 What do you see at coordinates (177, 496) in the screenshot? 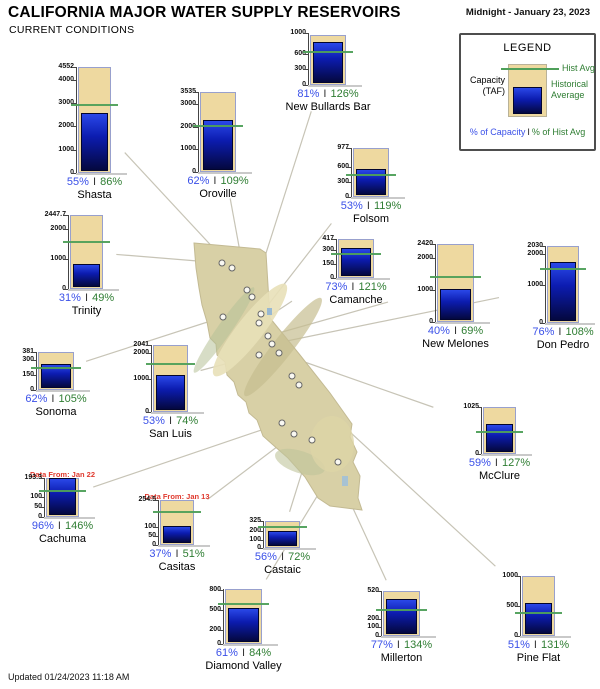
I see `data-note: Data From: Jan 13` at bounding box center [177, 496].